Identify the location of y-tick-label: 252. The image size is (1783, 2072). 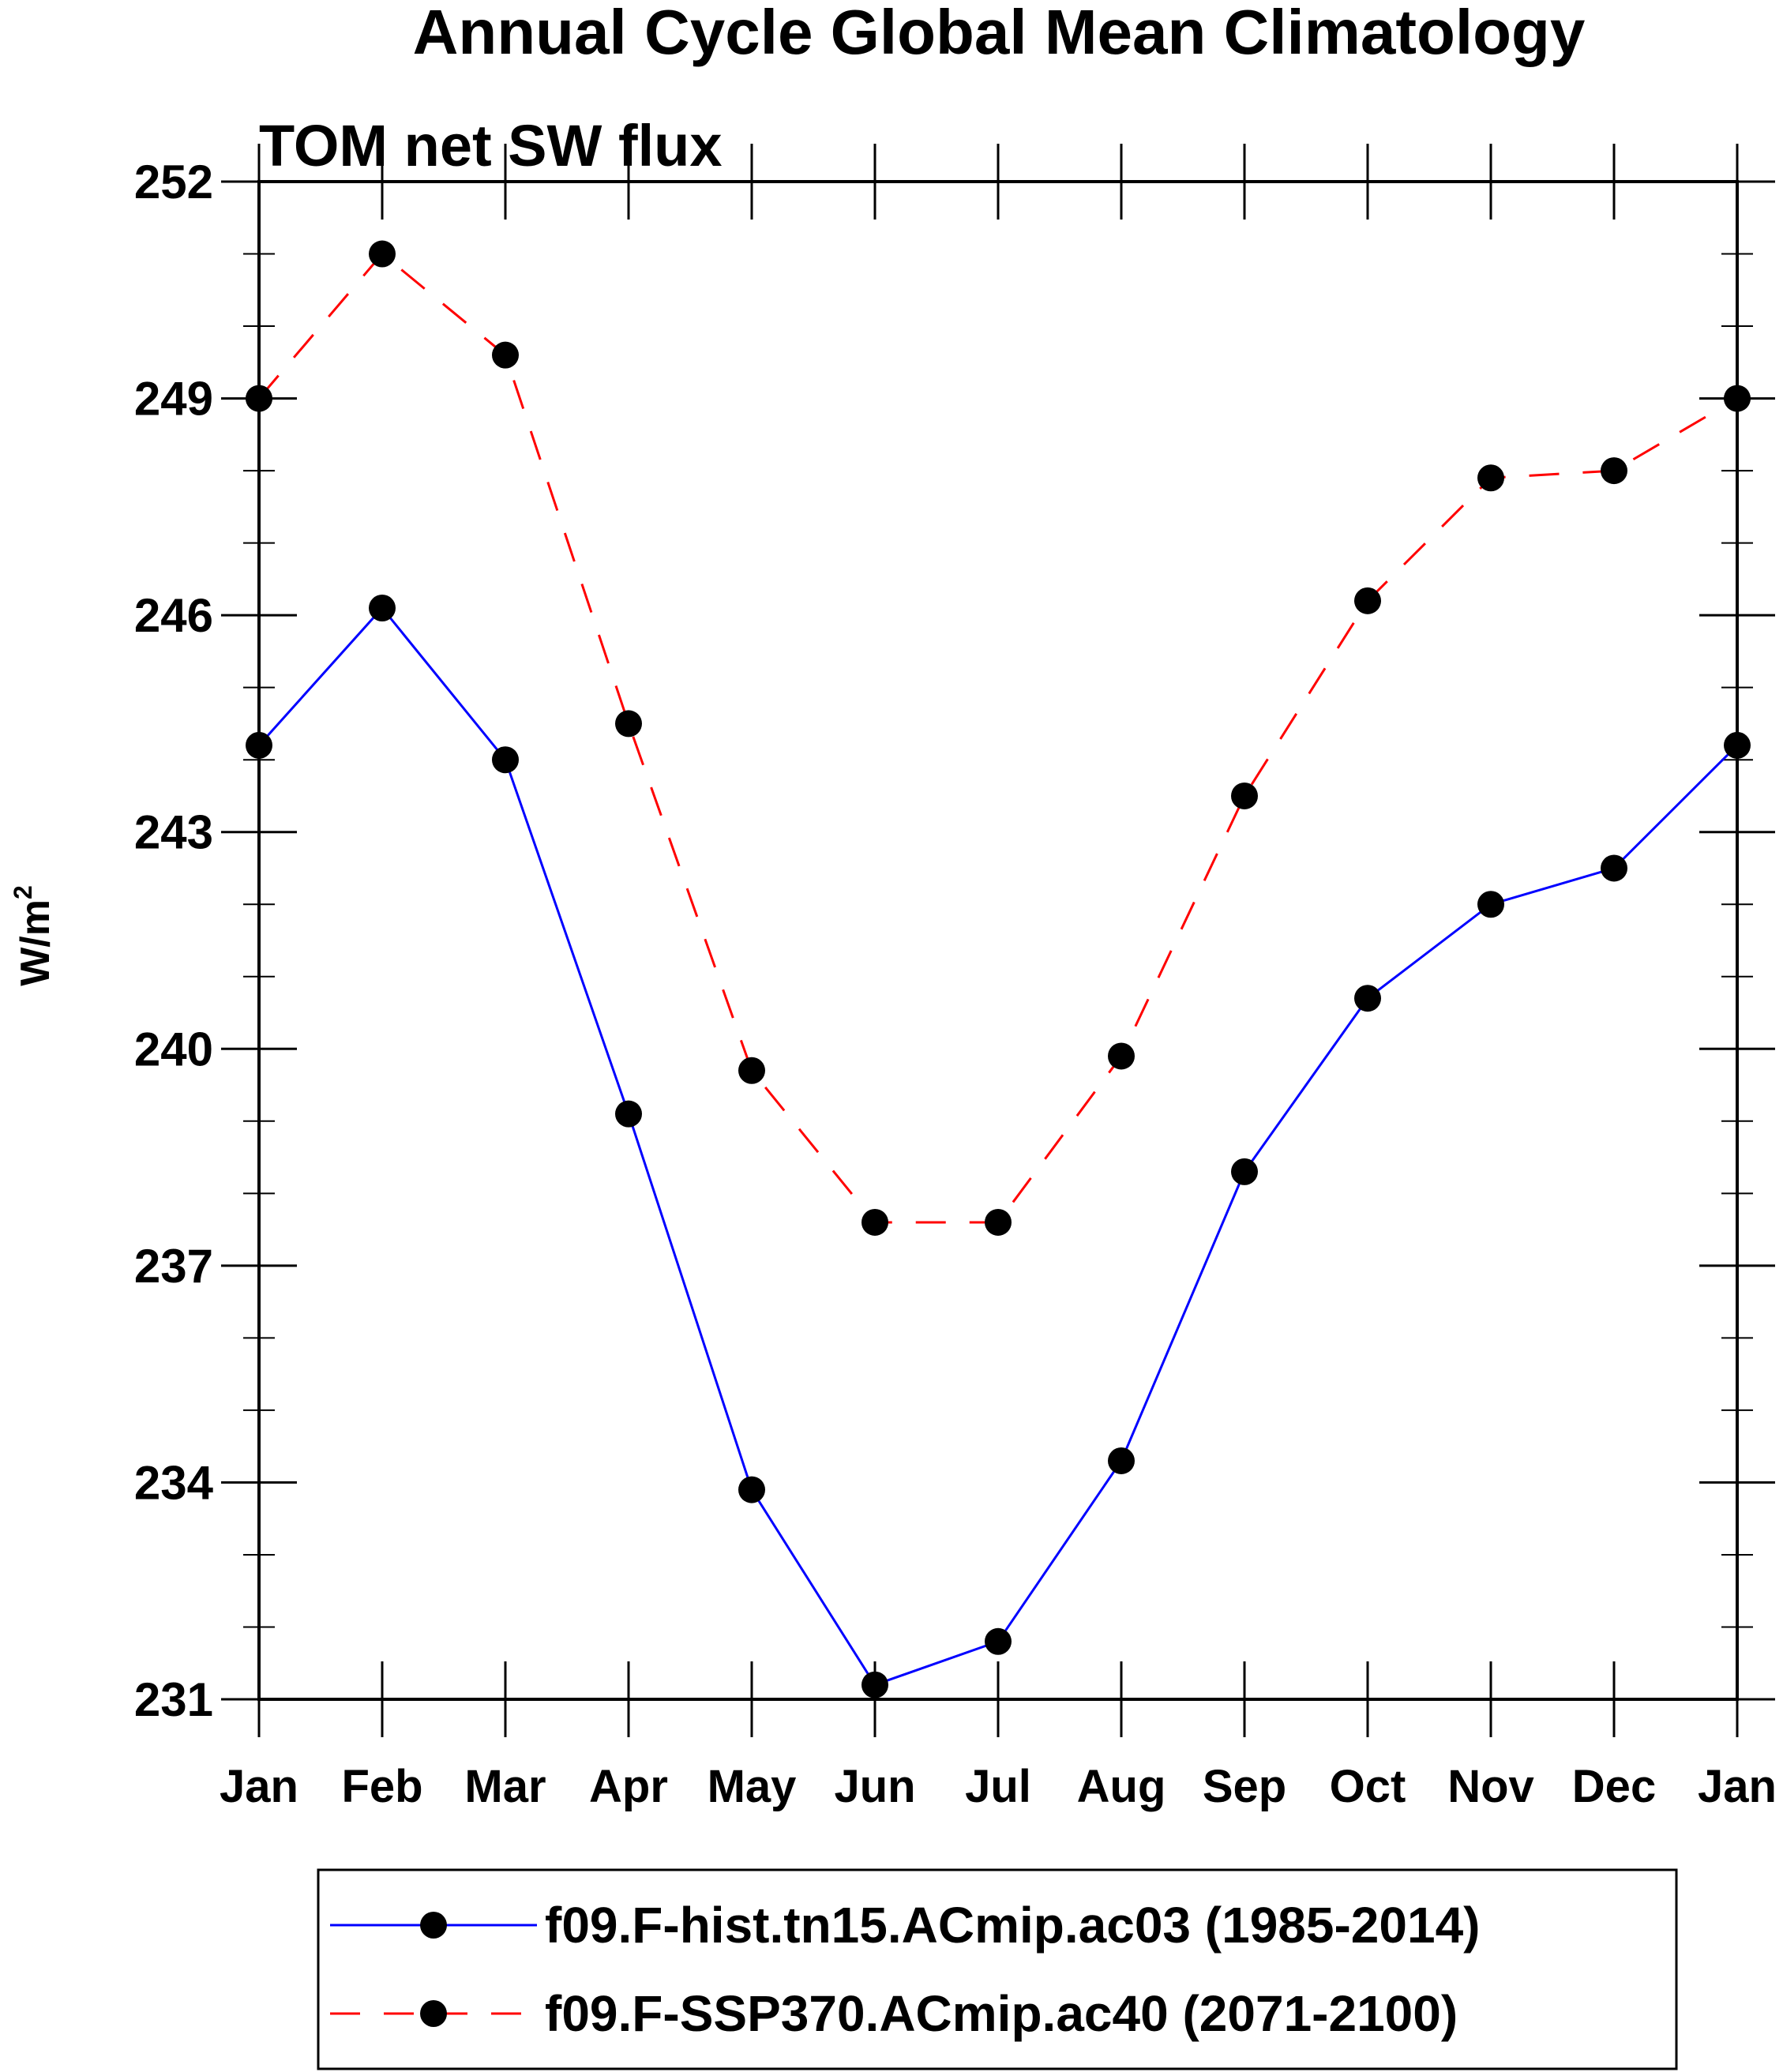
(173, 182).